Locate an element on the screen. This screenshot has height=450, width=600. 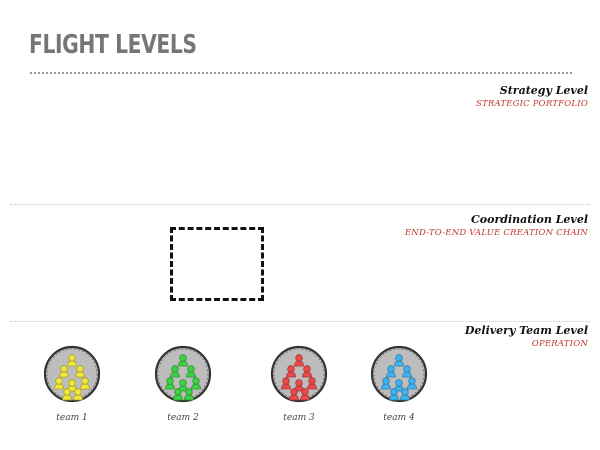
team-2-icon is located at coordinates (183, 374).